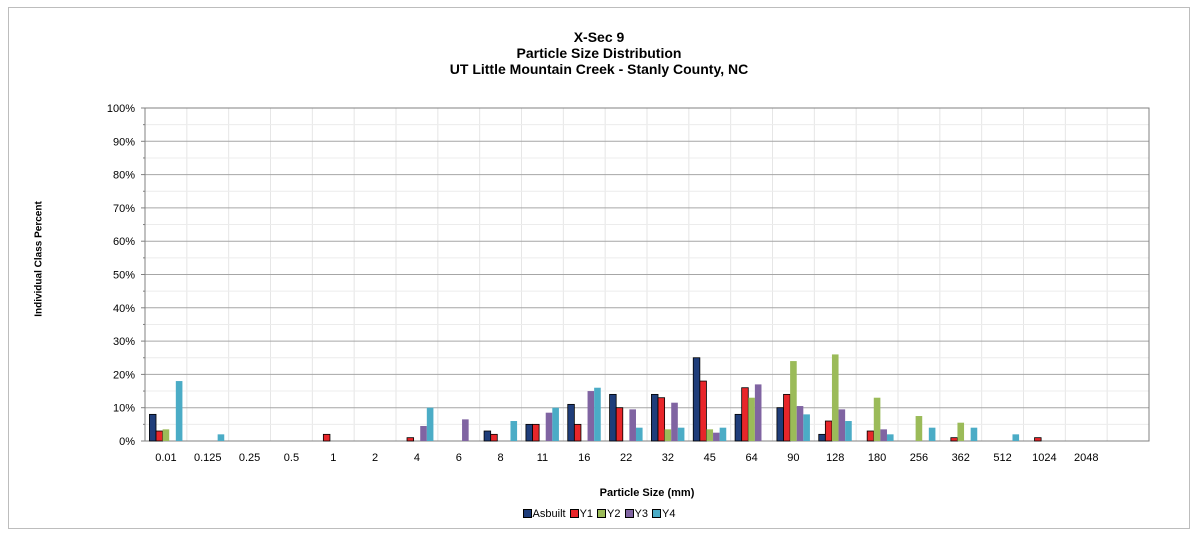 The width and height of the screenshot is (1198, 533). I want to click on legend-label: Y1, so click(586, 514).